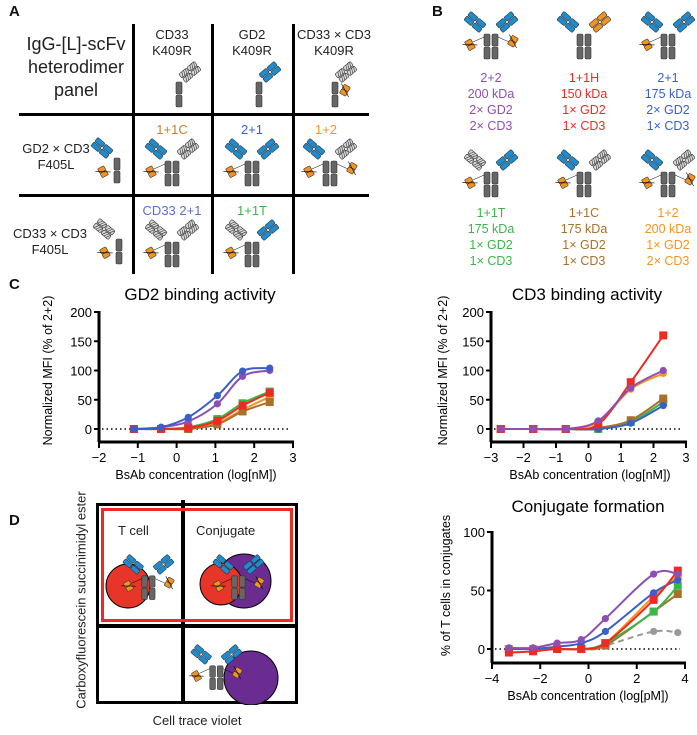 This screenshot has width=697, height=735. What do you see at coordinates (588, 678) in the screenshot?
I see `x-tick-label: 0` at bounding box center [588, 678].